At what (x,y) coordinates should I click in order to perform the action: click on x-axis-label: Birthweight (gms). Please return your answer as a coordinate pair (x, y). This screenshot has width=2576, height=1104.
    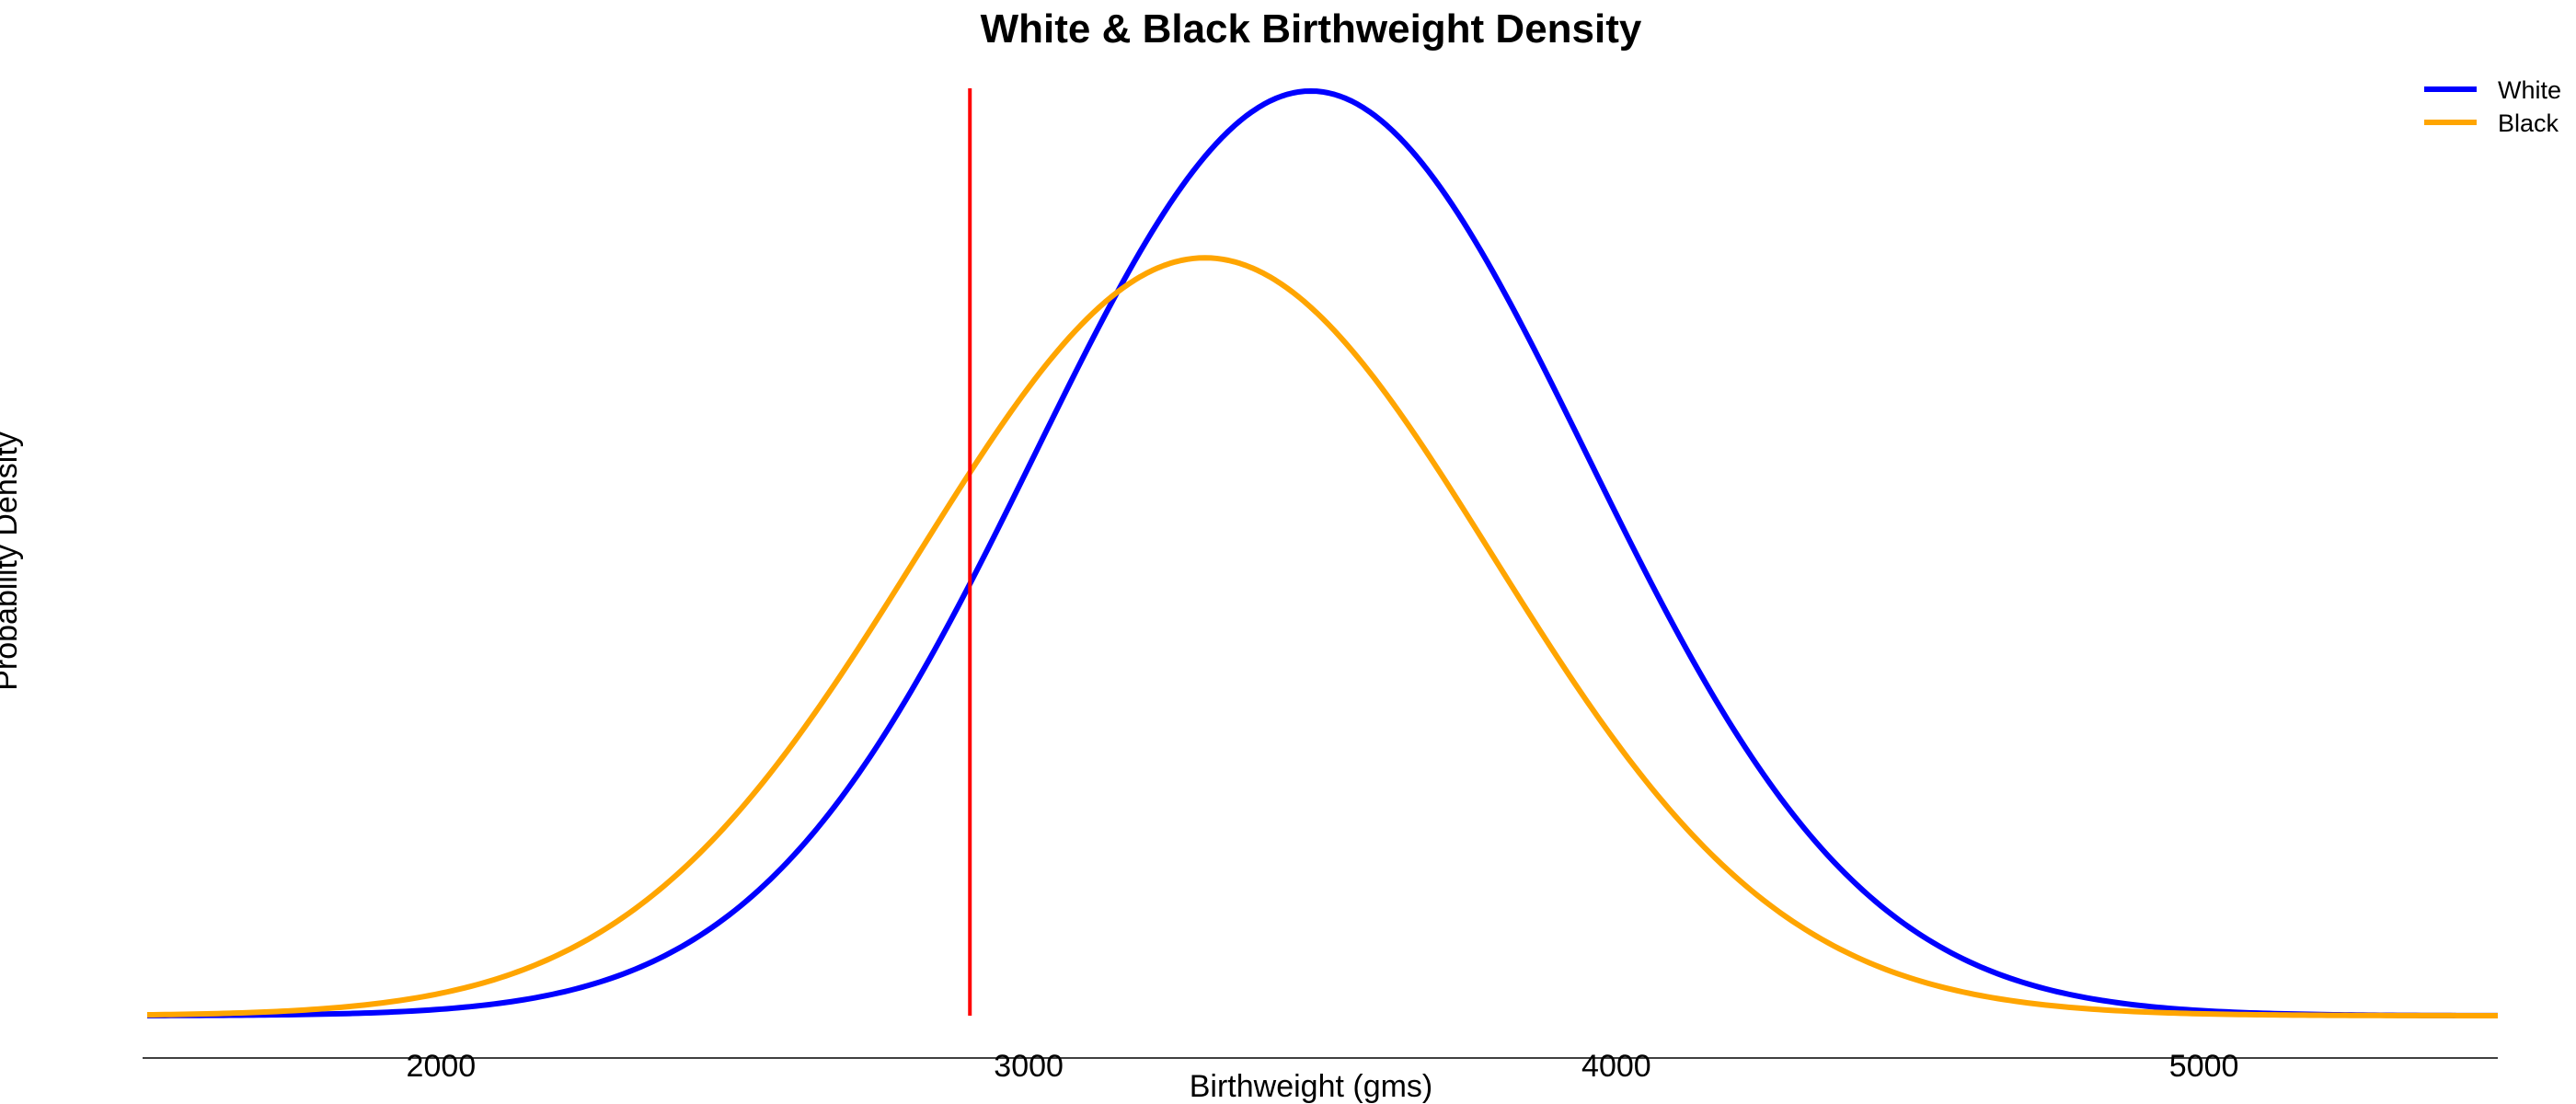
    Looking at the image, I should click on (1311, 1086).